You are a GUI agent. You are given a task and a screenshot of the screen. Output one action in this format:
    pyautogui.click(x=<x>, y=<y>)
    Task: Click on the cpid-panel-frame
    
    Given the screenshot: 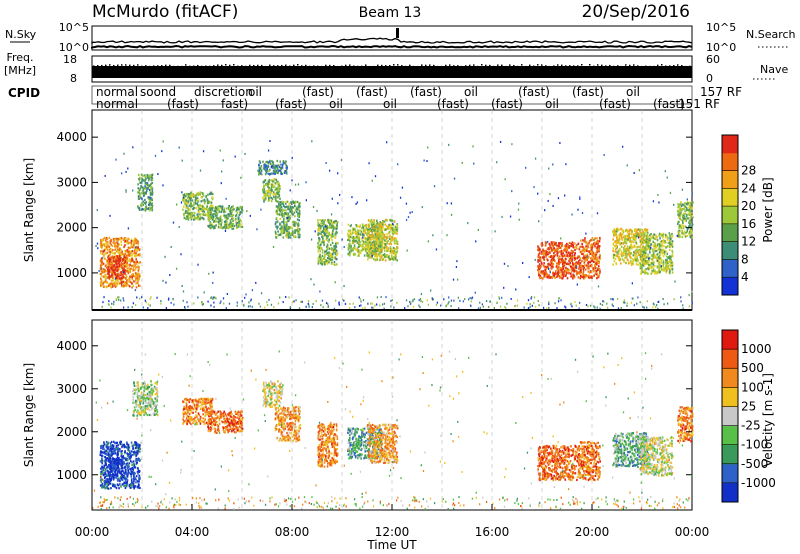 What is the action you would take?
    pyautogui.click(x=392, y=95)
    